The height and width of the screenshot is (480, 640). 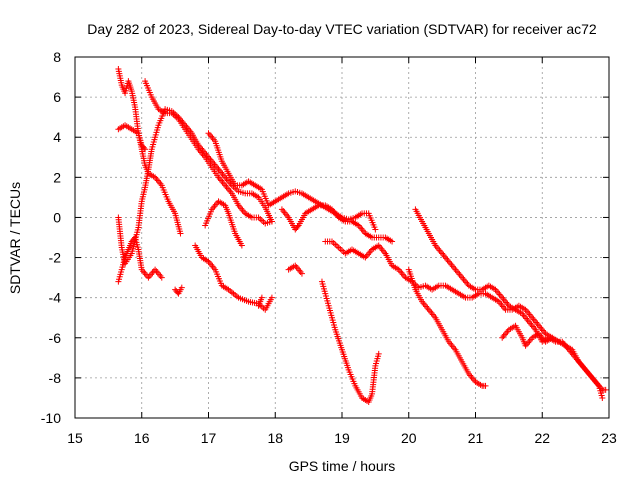 What do you see at coordinates (55, 298) in the screenshot?
I see `y-tick-label: -4` at bounding box center [55, 298].